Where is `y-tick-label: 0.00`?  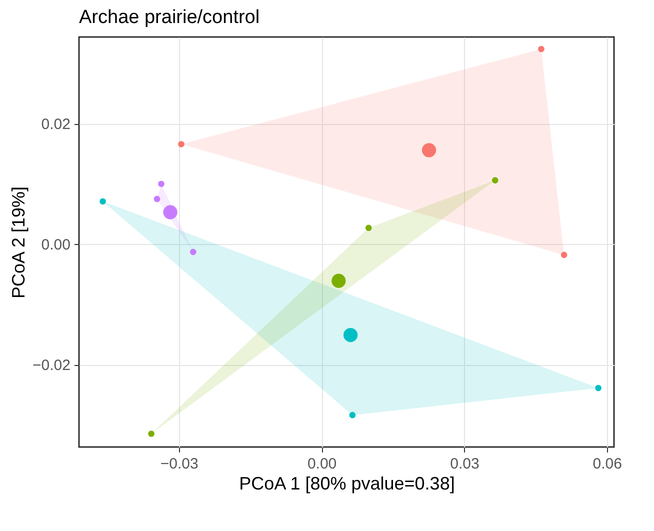
y-tick-label: 0.00 is located at coordinates (55, 245).